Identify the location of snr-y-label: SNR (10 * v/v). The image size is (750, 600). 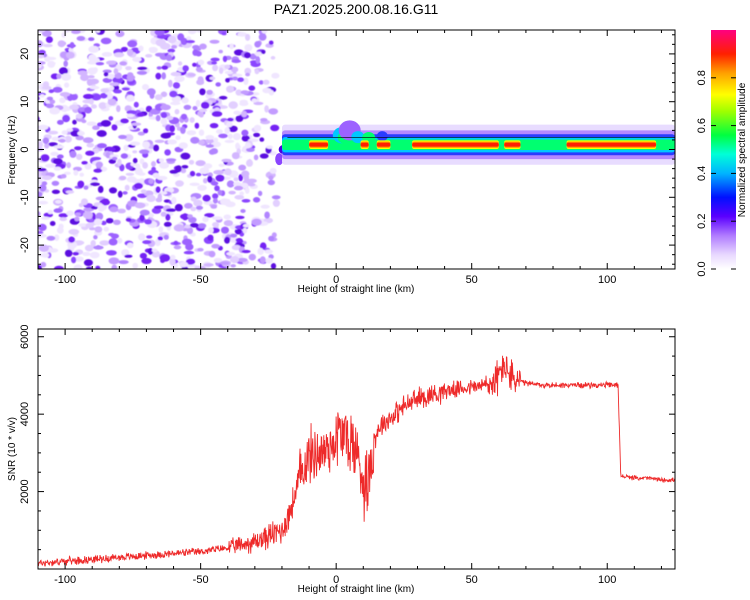
(12, 449).